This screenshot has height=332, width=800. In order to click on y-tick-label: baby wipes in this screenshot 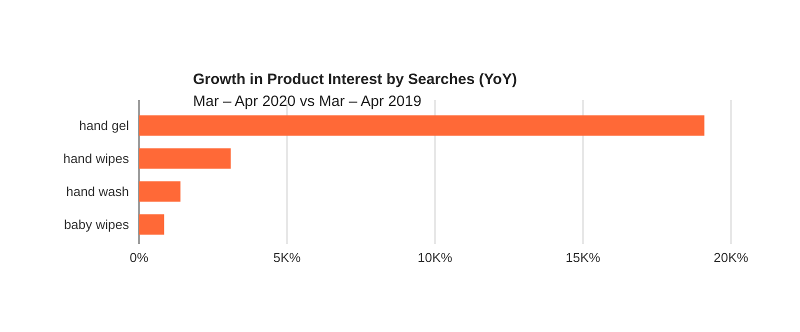, I will do `click(97, 224)`.